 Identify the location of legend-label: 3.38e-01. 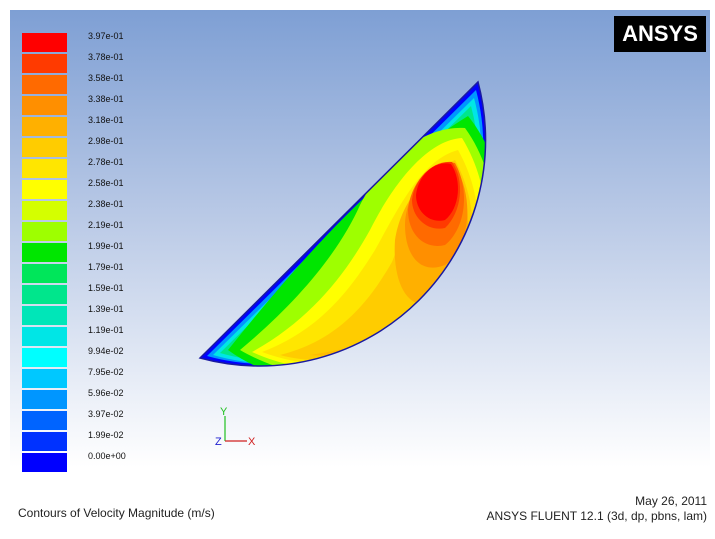
(106, 99).